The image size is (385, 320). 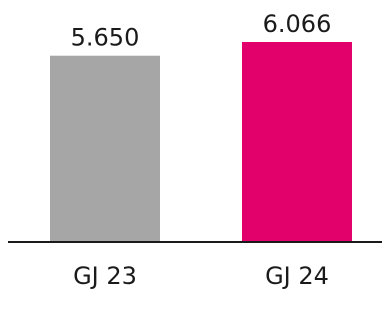 What do you see at coordinates (105, 38) in the screenshot?
I see `value-label-gj-23: 5.650` at bounding box center [105, 38].